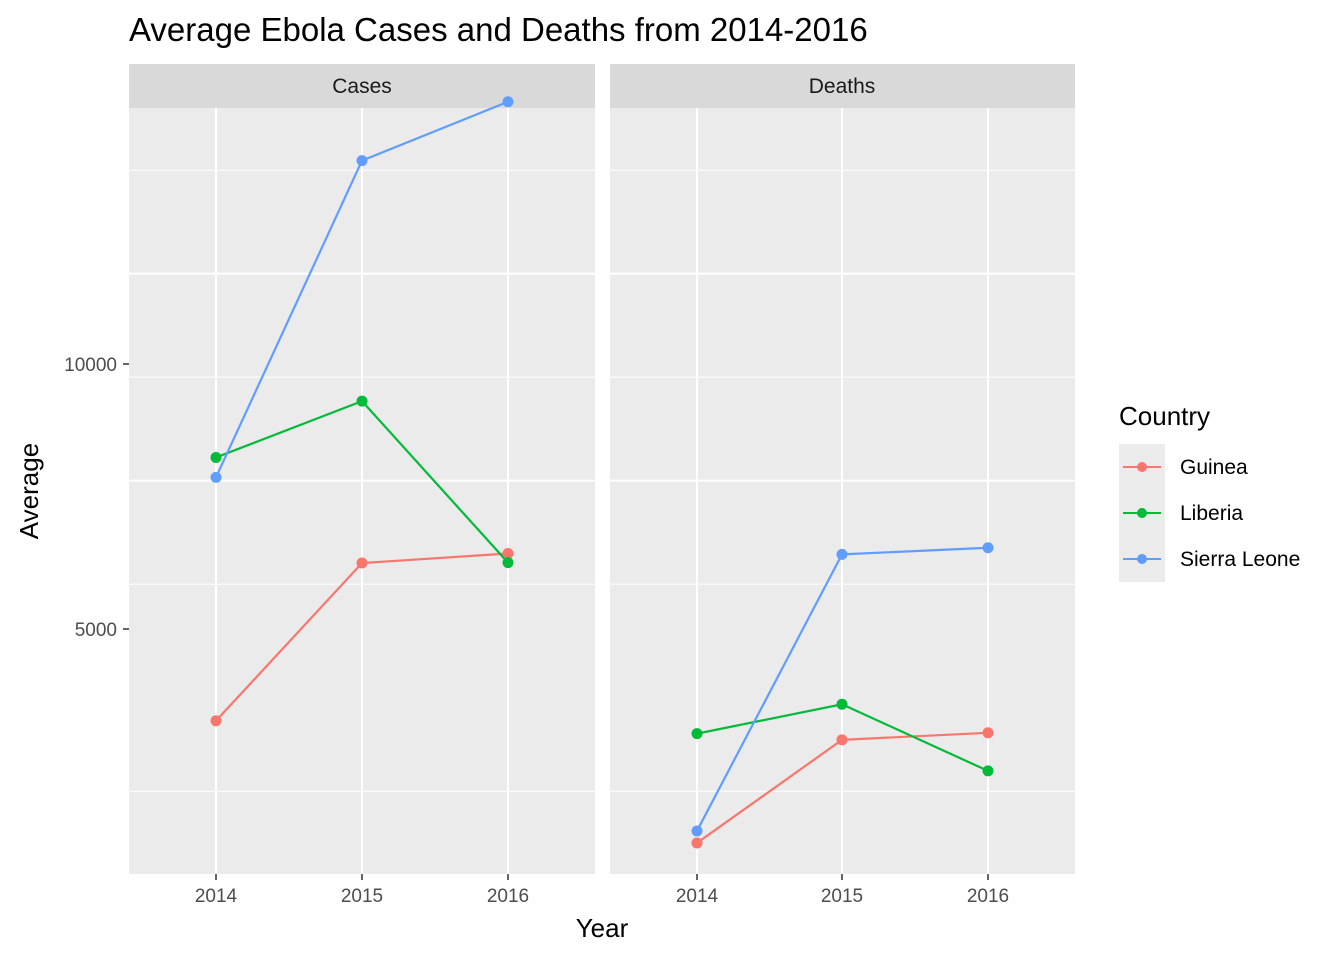 Image resolution: width=1344 pixels, height=960 pixels. I want to click on point-cases-liberia-2015, so click(362, 401).